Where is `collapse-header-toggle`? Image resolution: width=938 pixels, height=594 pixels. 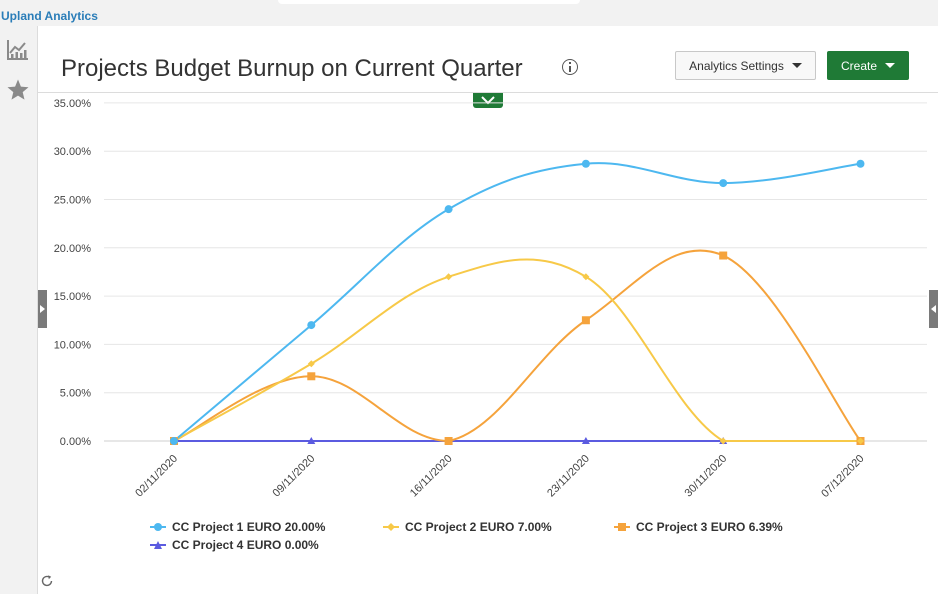
collapse-header-toggle is located at coordinates (488, 100).